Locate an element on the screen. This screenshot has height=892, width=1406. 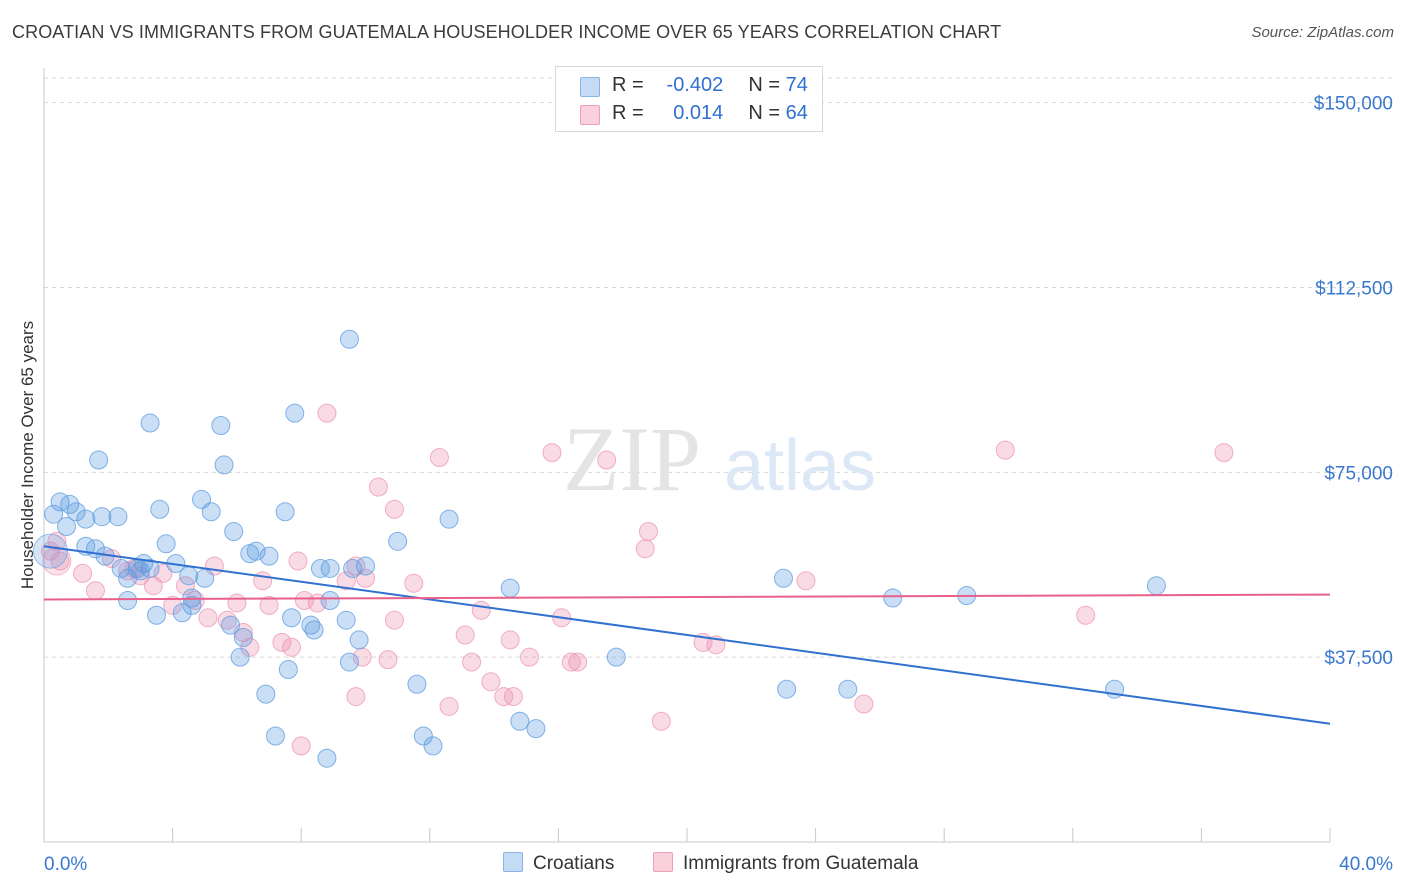
bottom-legend-guatemala: Immigrants from Guatemala is located at coordinates (785, 863).